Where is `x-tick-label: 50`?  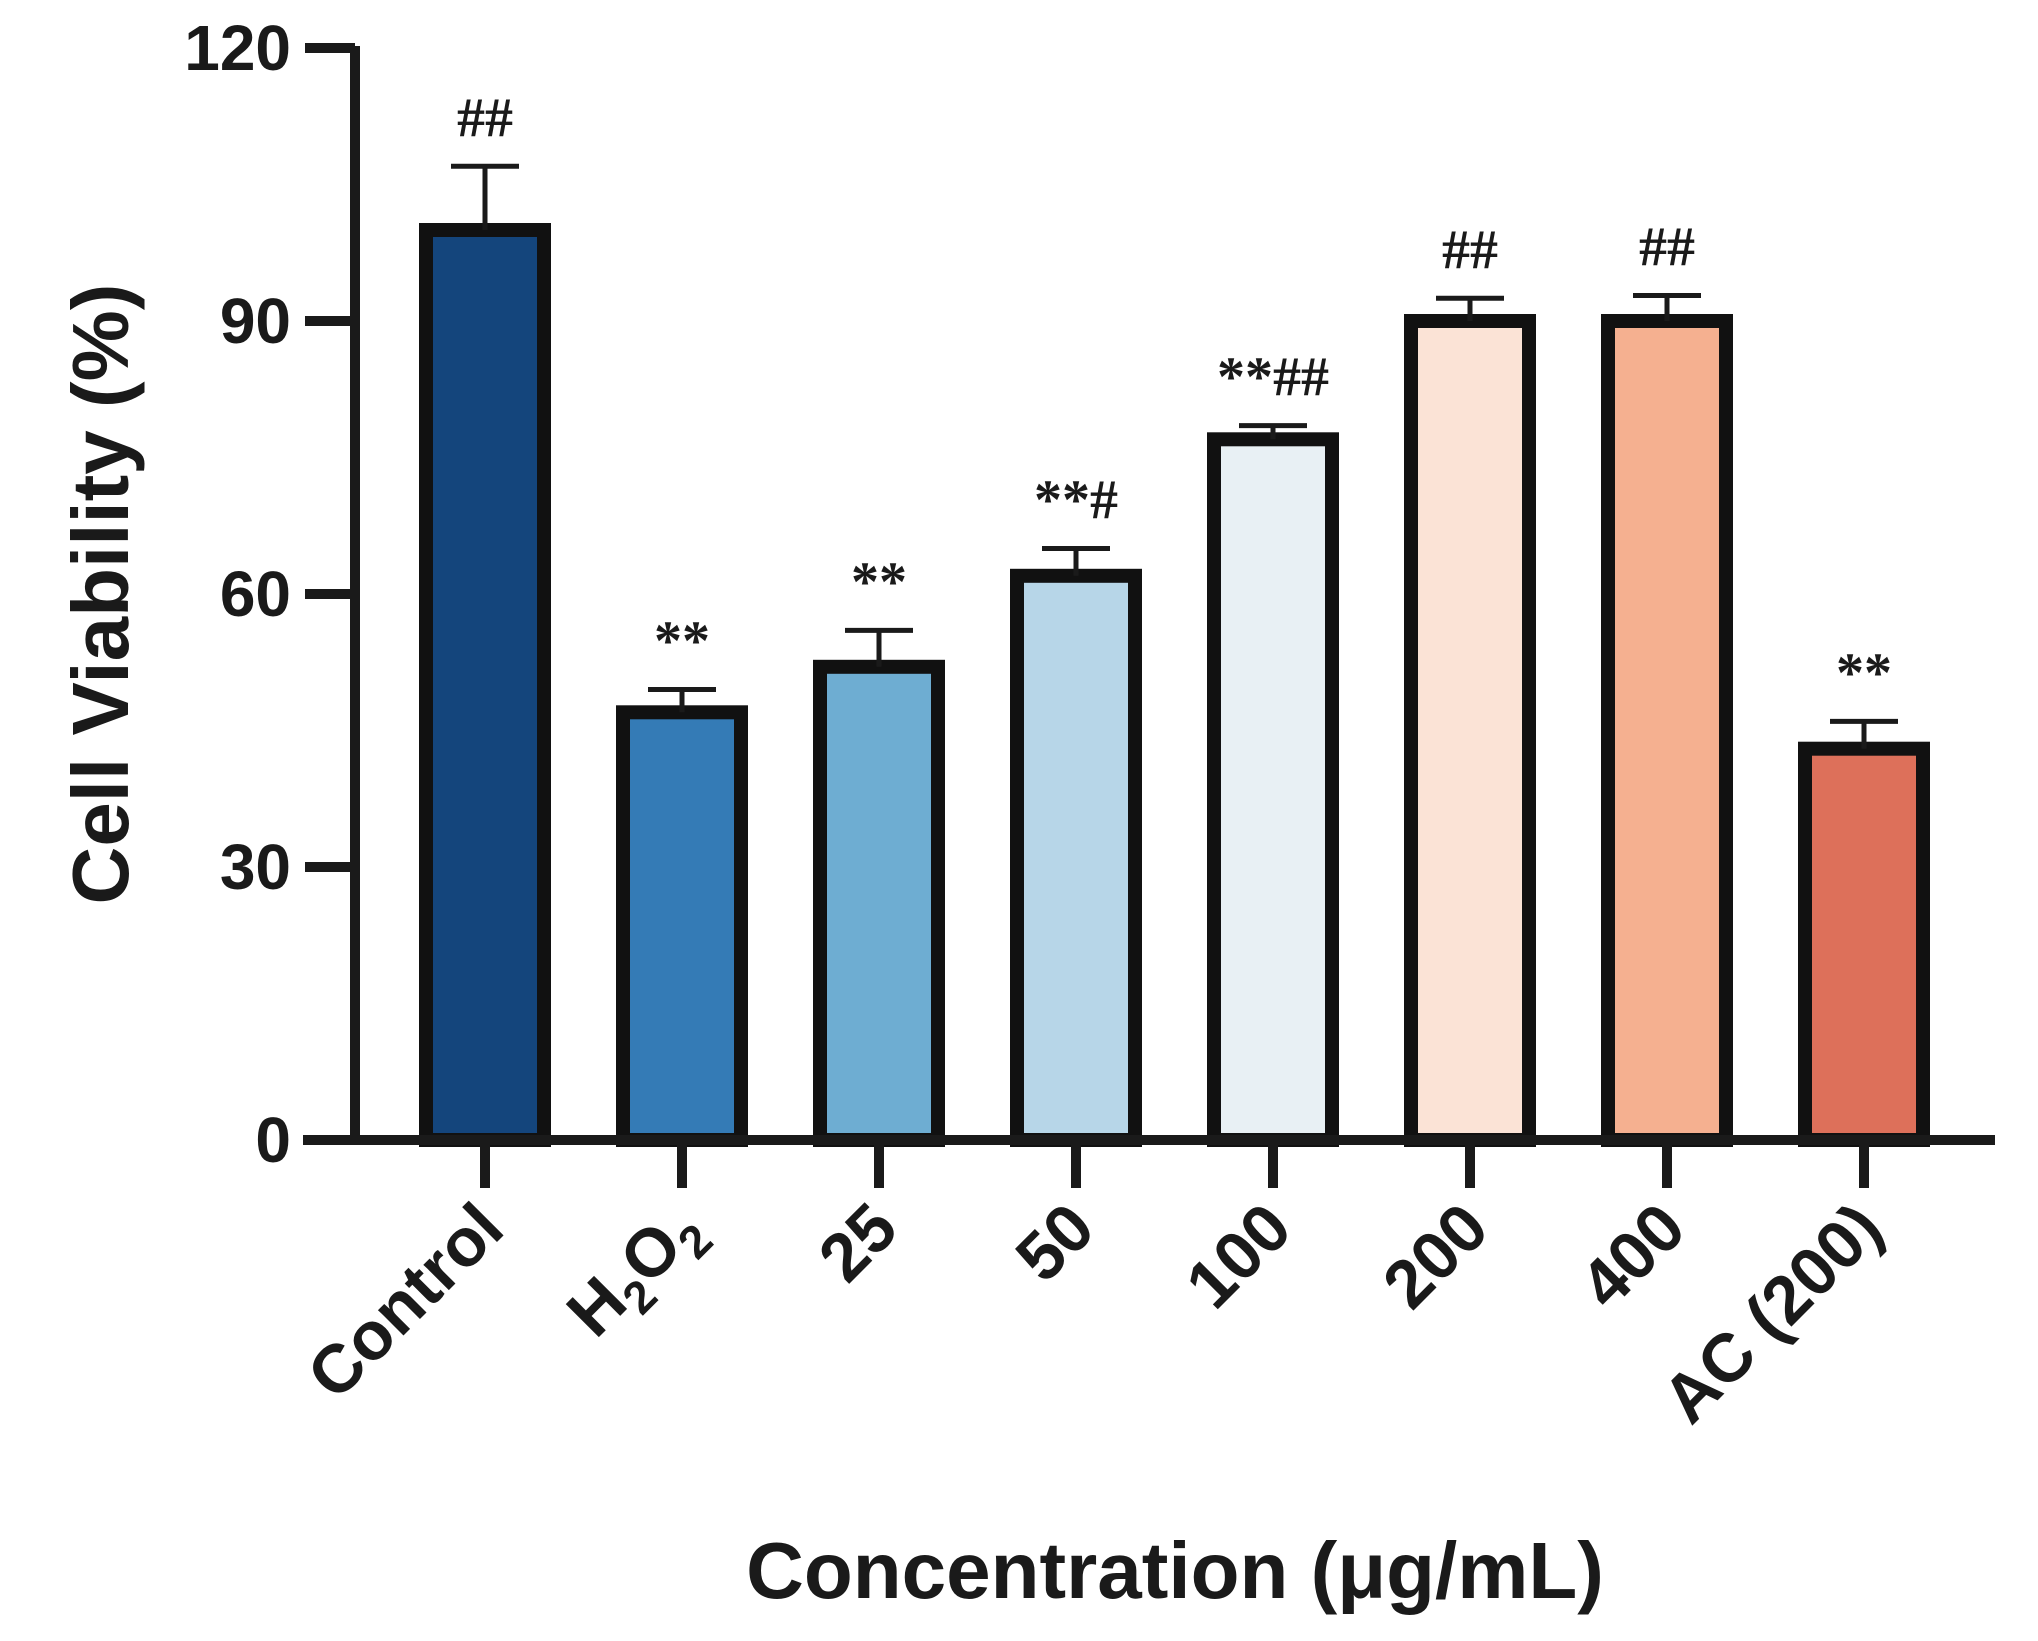
x-tick-label: 50 is located at coordinates (1054, 1242).